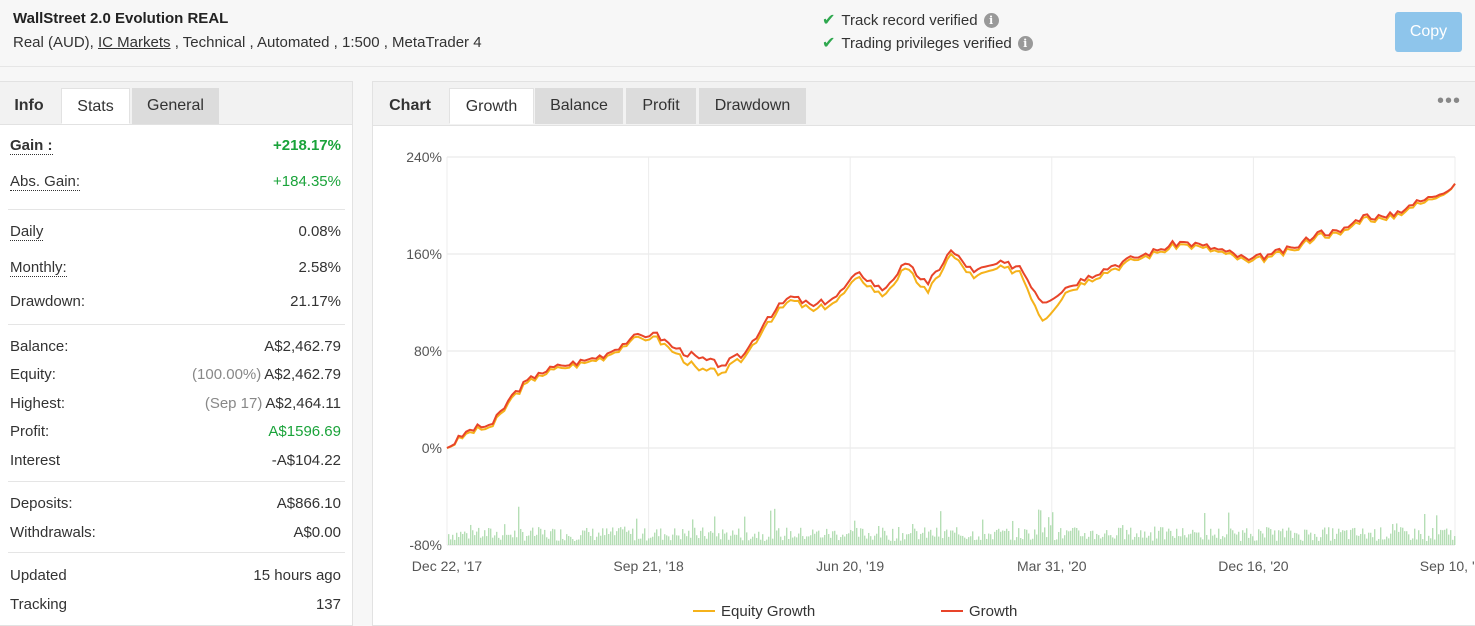 Image resolution: width=1475 pixels, height=626 pixels. What do you see at coordinates (95, 106) in the screenshot?
I see `tab-stats: Stats` at bounding box center [95, 106].